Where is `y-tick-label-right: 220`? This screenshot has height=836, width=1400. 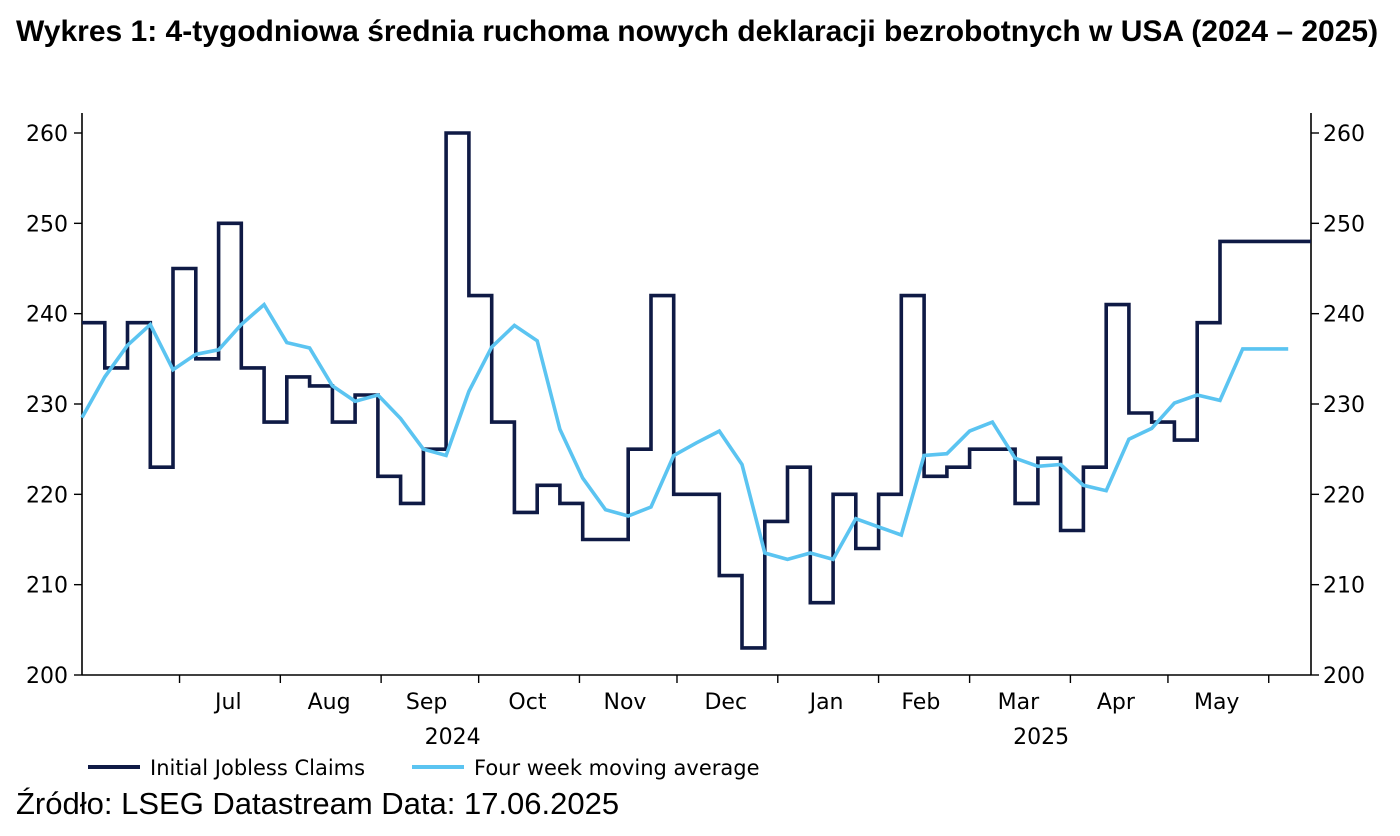 y-tick-label-right: 220 is located at coordinates (1344, 495).